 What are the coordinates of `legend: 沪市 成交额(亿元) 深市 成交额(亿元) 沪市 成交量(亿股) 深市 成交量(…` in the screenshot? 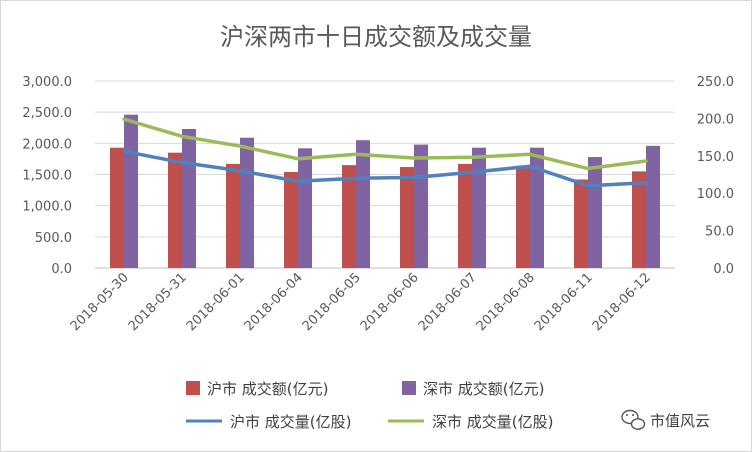 It's located at (369, 405).